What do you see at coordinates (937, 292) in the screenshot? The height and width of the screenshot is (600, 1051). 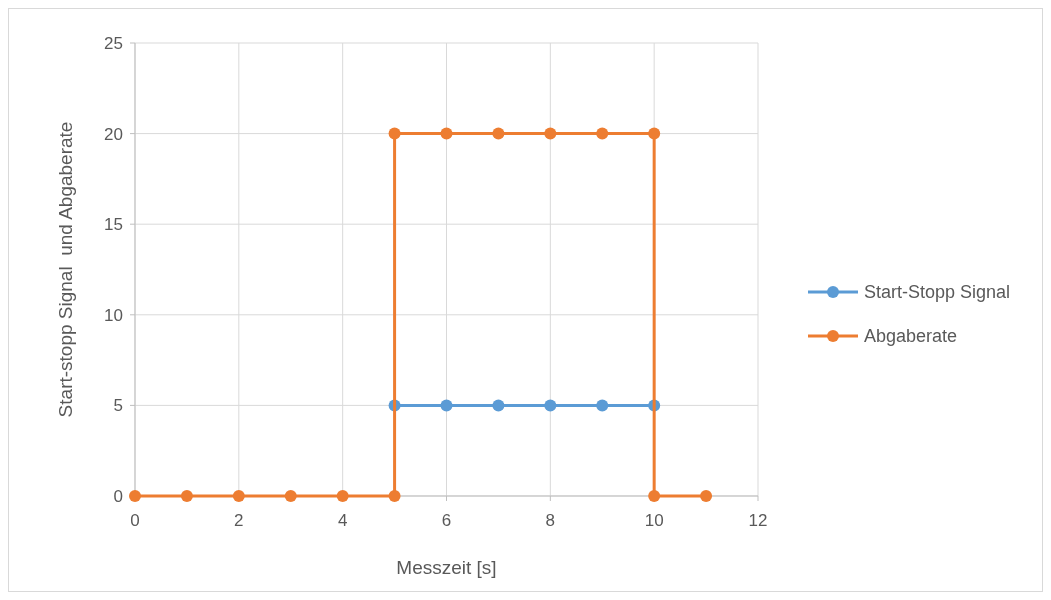 I see `legend-label: Start-Stopp Signal` at bounding box center [937, 292].